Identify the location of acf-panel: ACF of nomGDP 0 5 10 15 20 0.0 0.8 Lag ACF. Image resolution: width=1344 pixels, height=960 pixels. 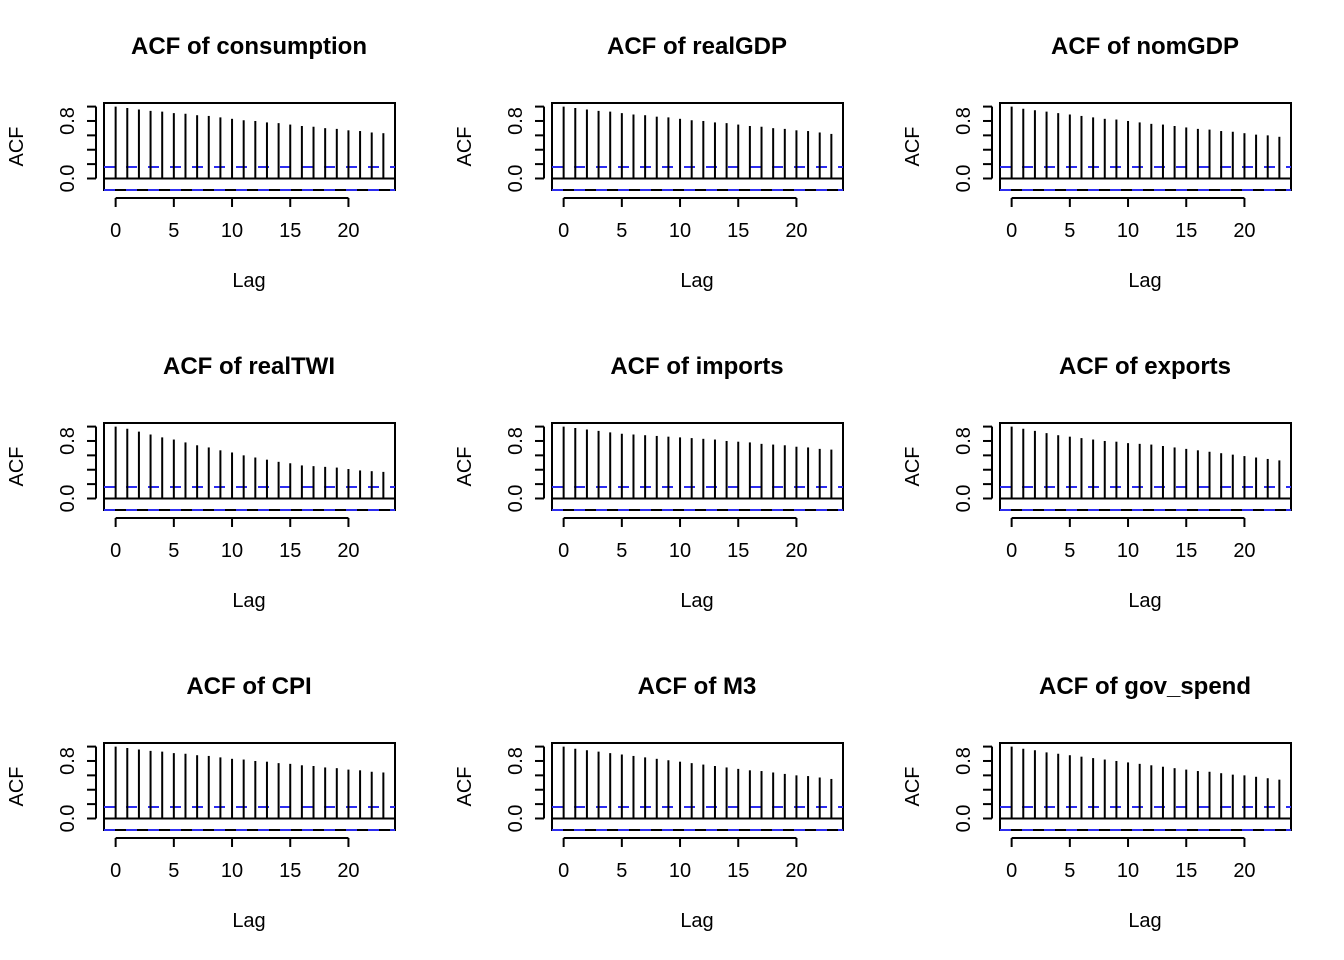
(1097, 162).